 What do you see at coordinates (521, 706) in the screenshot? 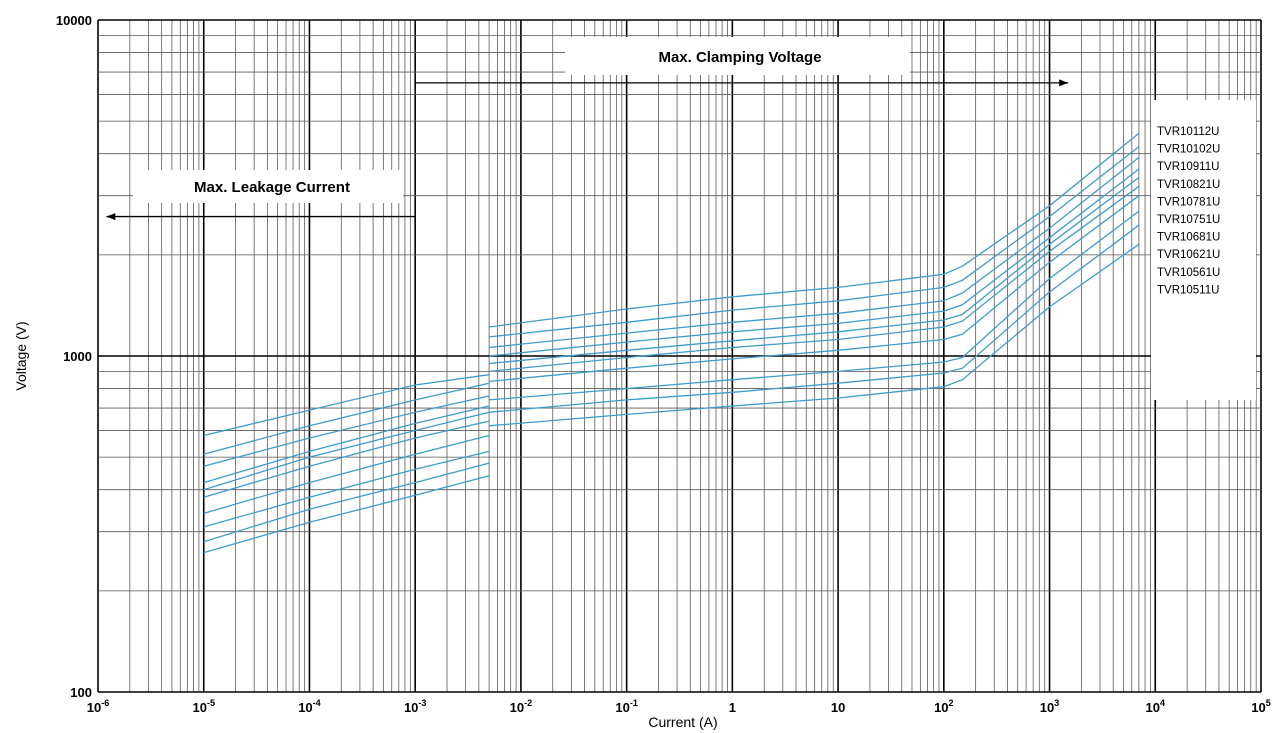
I see `x-tick-label: 10⁻²` at bounding box center [521, 706].